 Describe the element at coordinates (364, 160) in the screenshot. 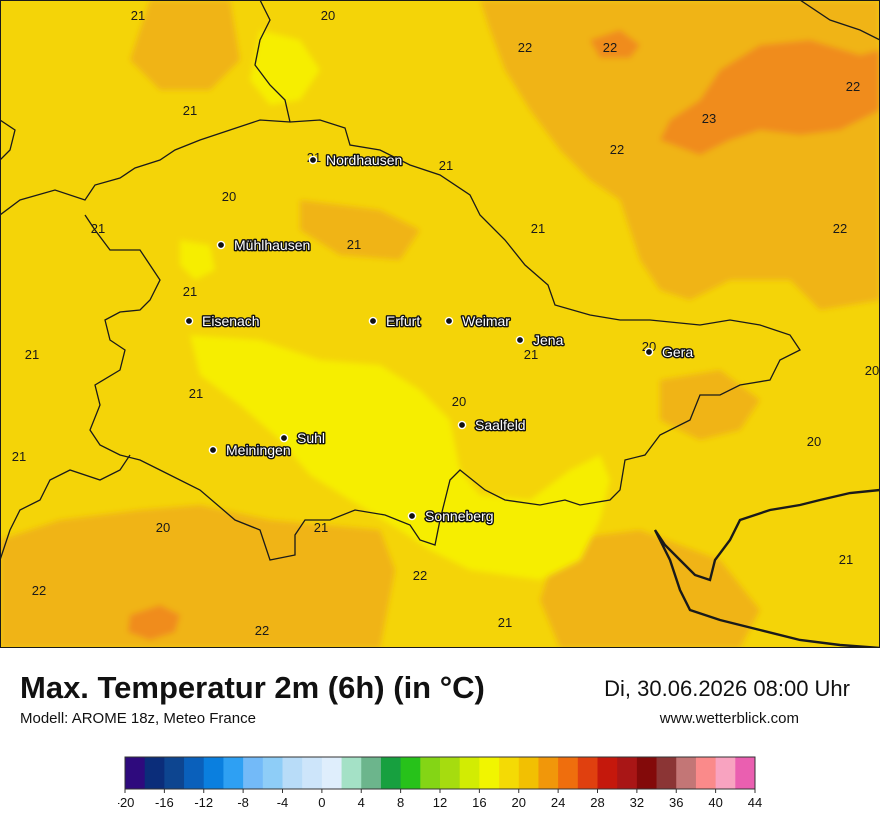

I see `city-label: Nordhausen` at that location.